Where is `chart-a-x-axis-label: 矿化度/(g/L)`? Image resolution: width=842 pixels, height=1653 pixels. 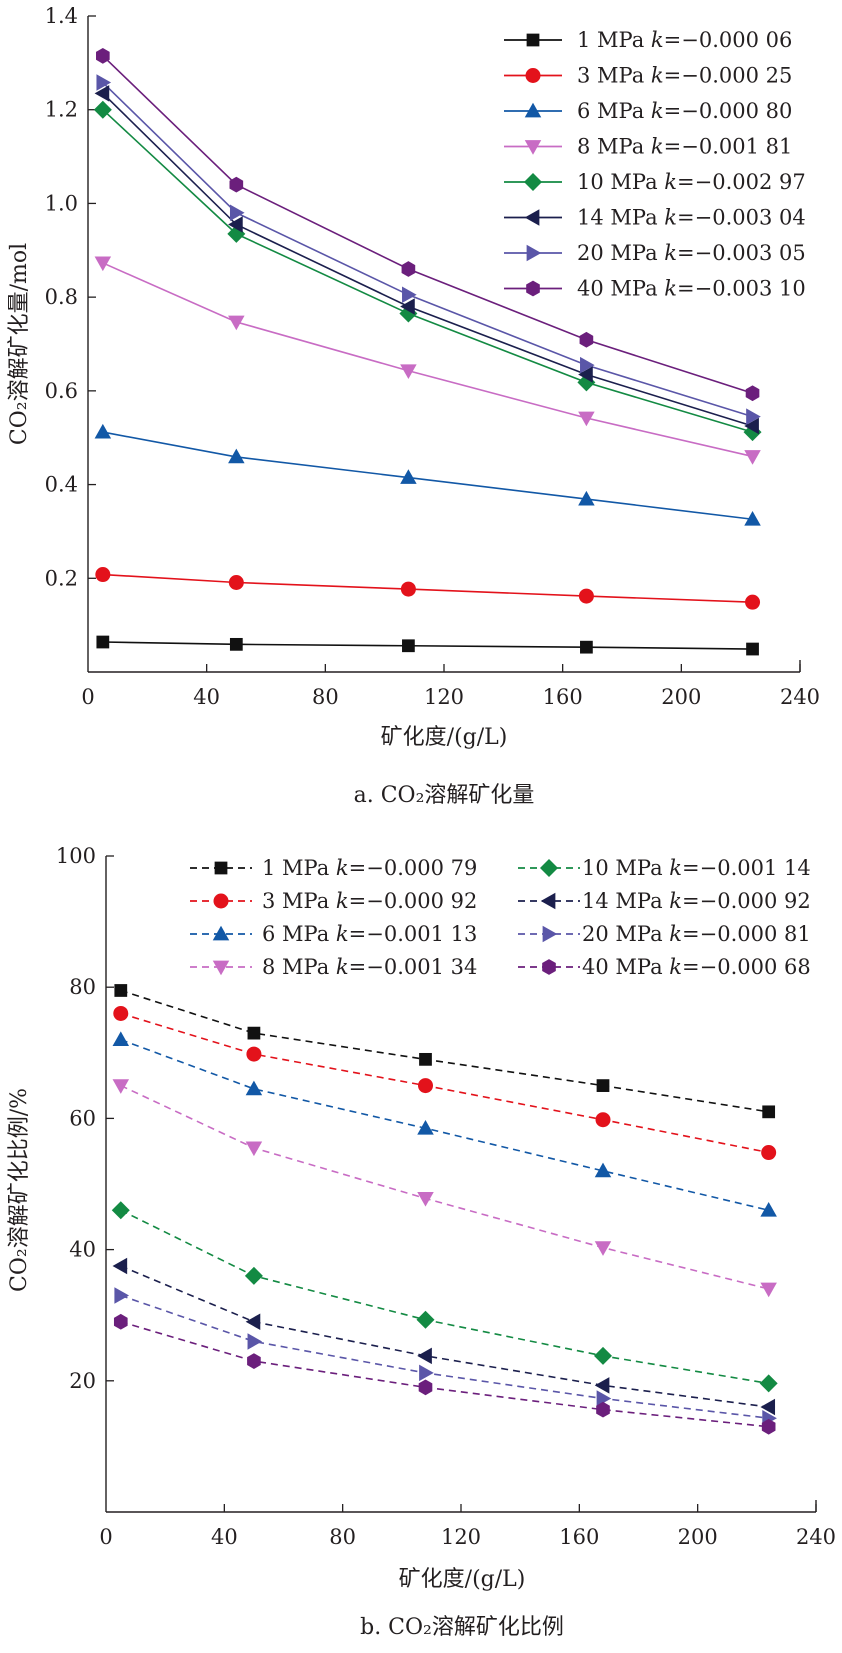
chart-a-x-axis-label: 矿化度/(g/L) is located at coordinates (444, 737).